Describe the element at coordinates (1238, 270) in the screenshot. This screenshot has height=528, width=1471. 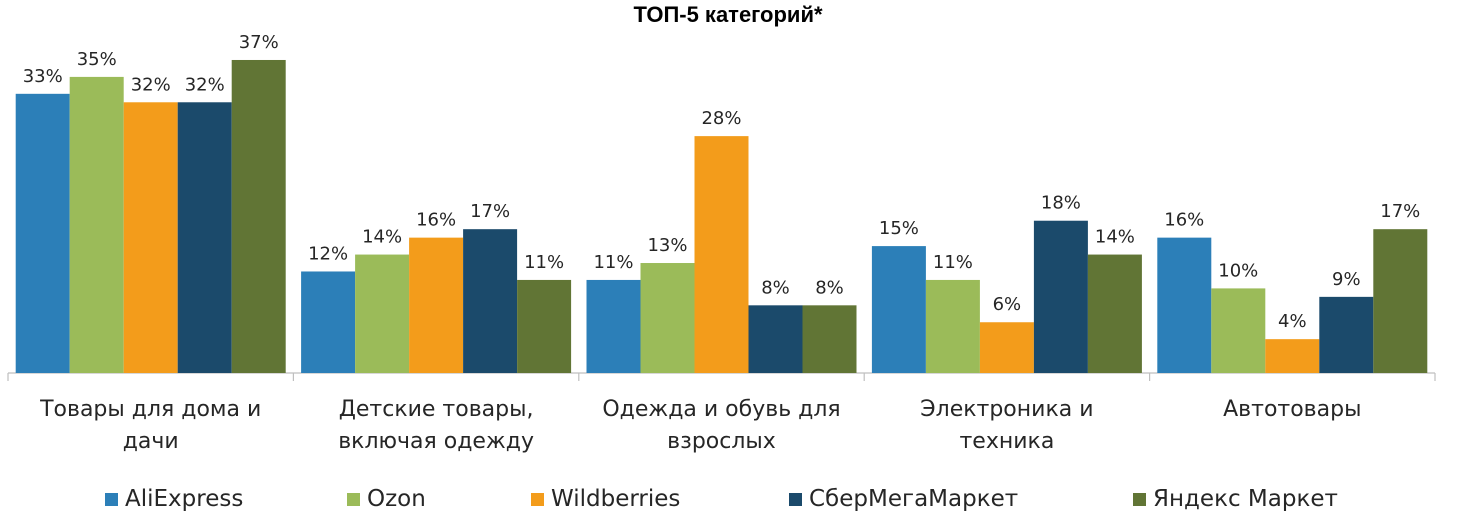
I see `value-label: 10%` at that location.